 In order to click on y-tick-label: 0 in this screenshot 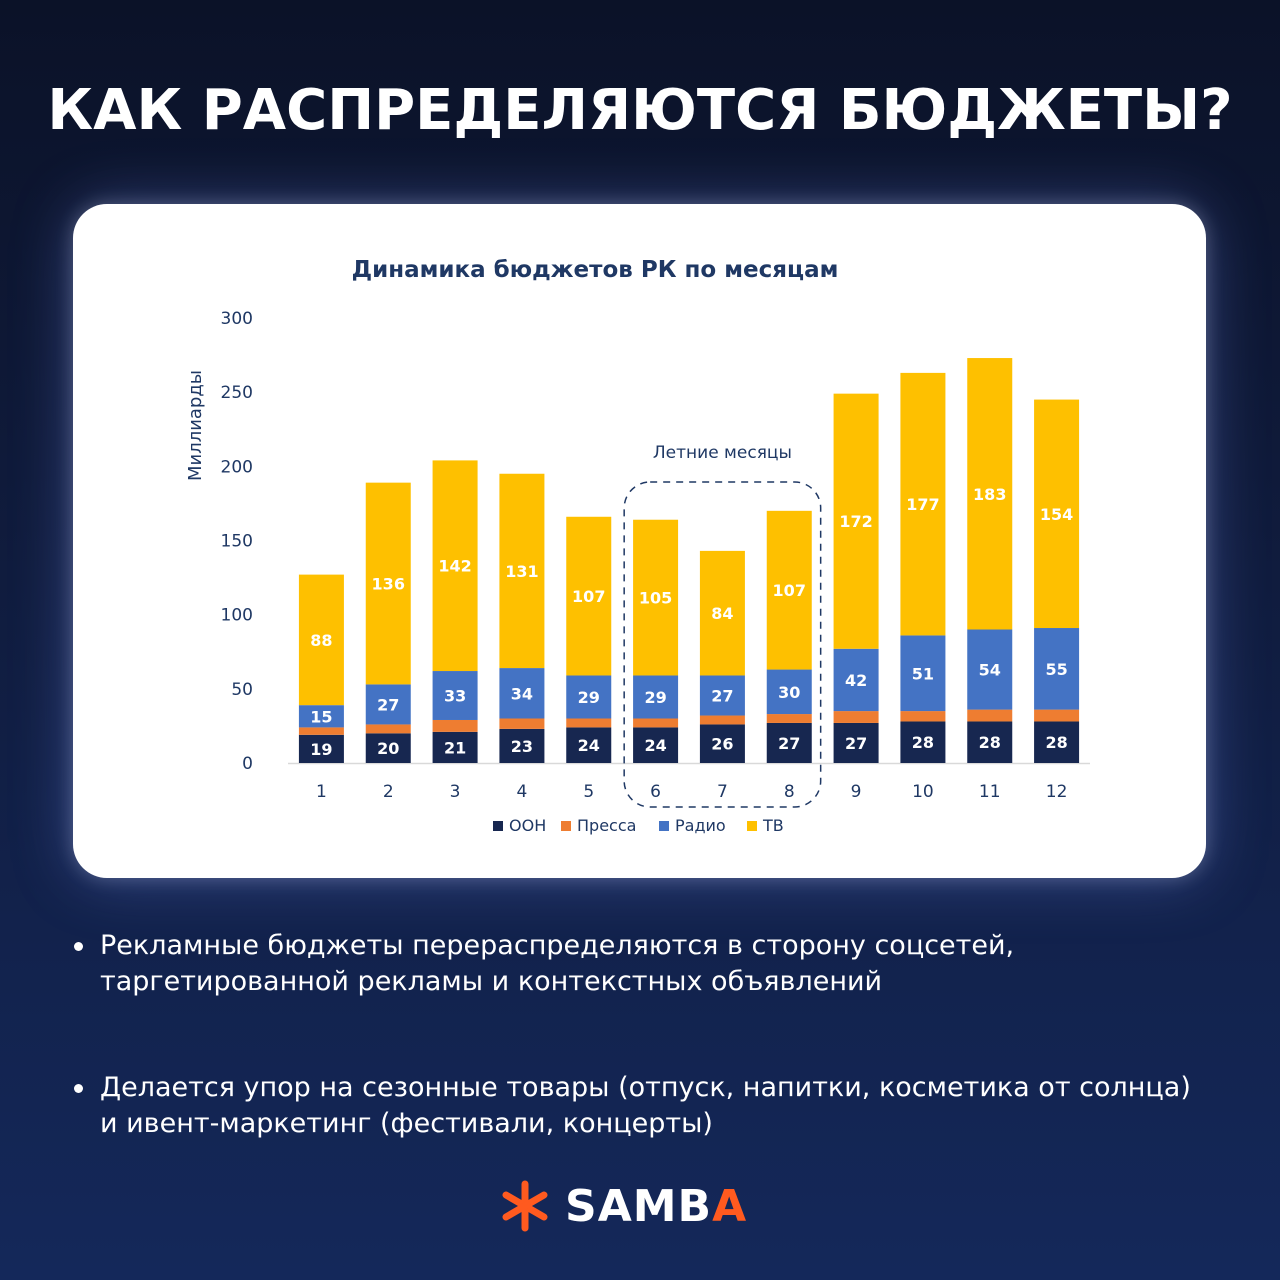, I will do `click(247, 764)`.